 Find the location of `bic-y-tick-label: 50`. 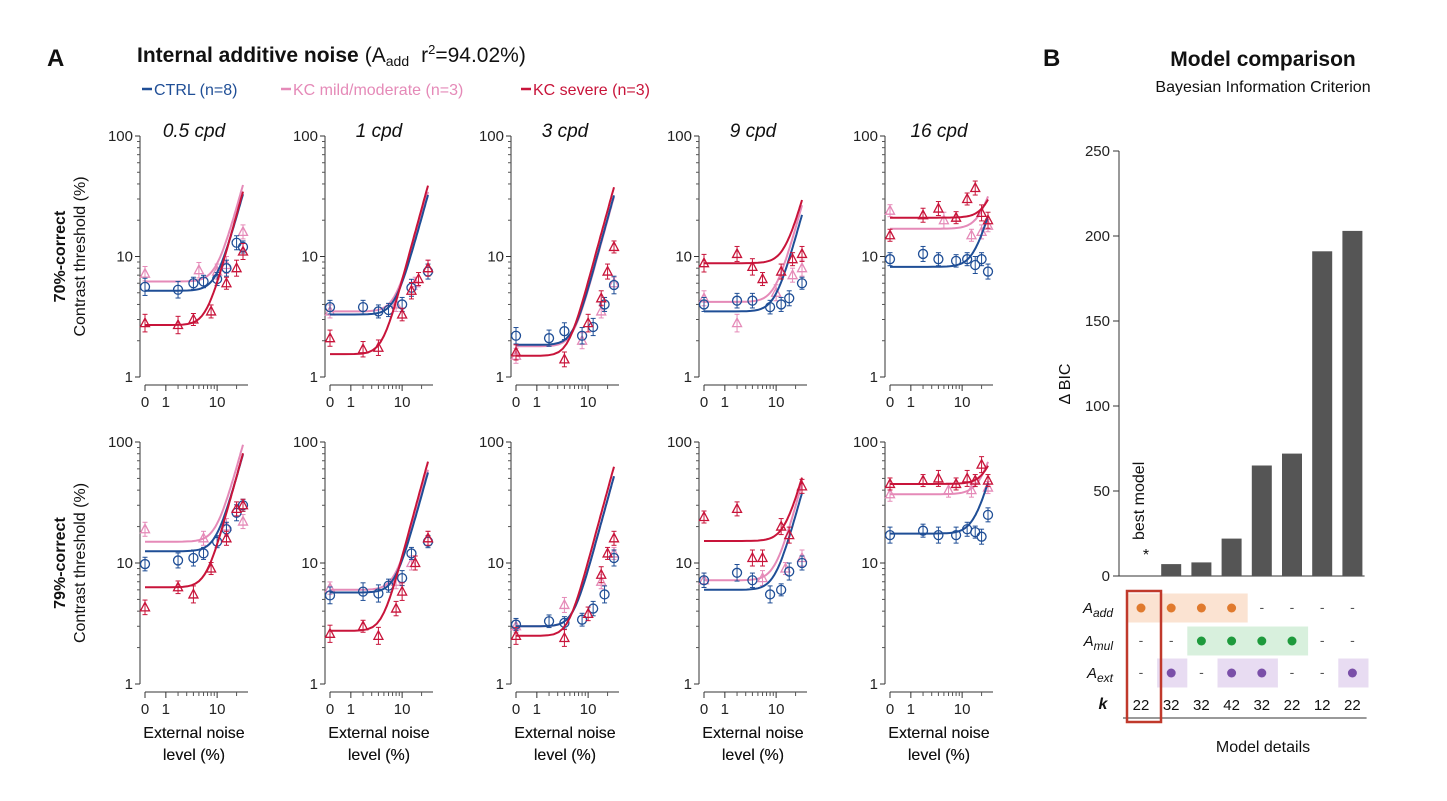

bic-y-tick-label: 50 is located at coordinates (1101, 491).